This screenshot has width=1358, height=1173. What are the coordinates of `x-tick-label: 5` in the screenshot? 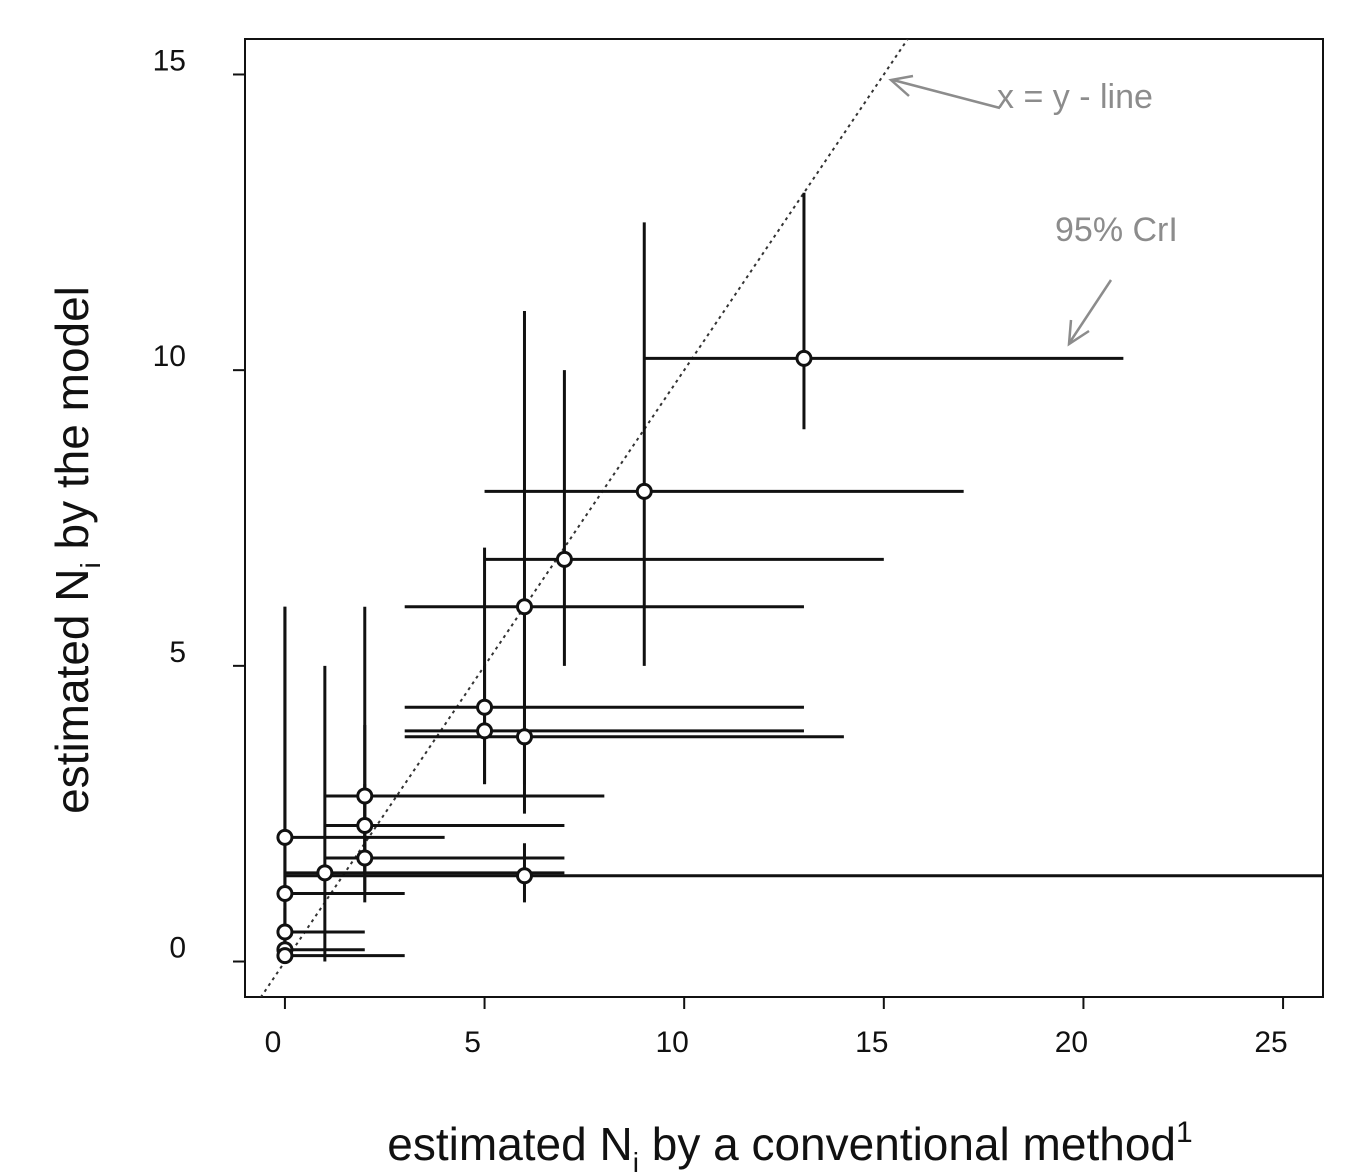 It's located at (472, 1042).